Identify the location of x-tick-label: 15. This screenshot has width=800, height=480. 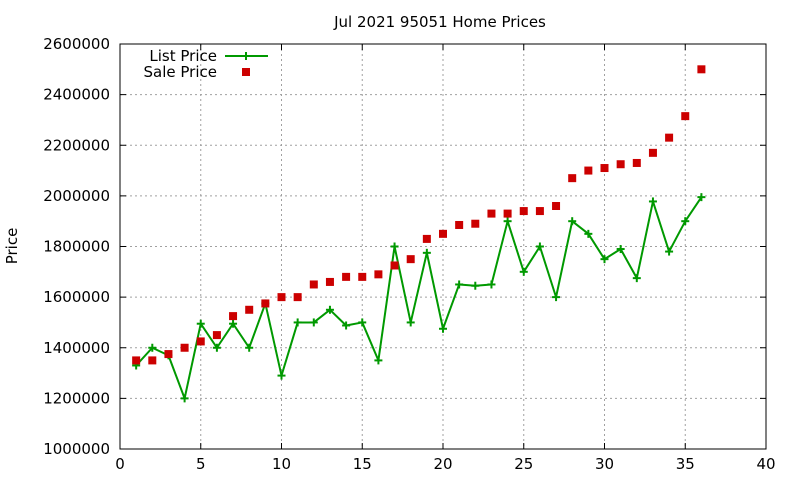
(362, 464).